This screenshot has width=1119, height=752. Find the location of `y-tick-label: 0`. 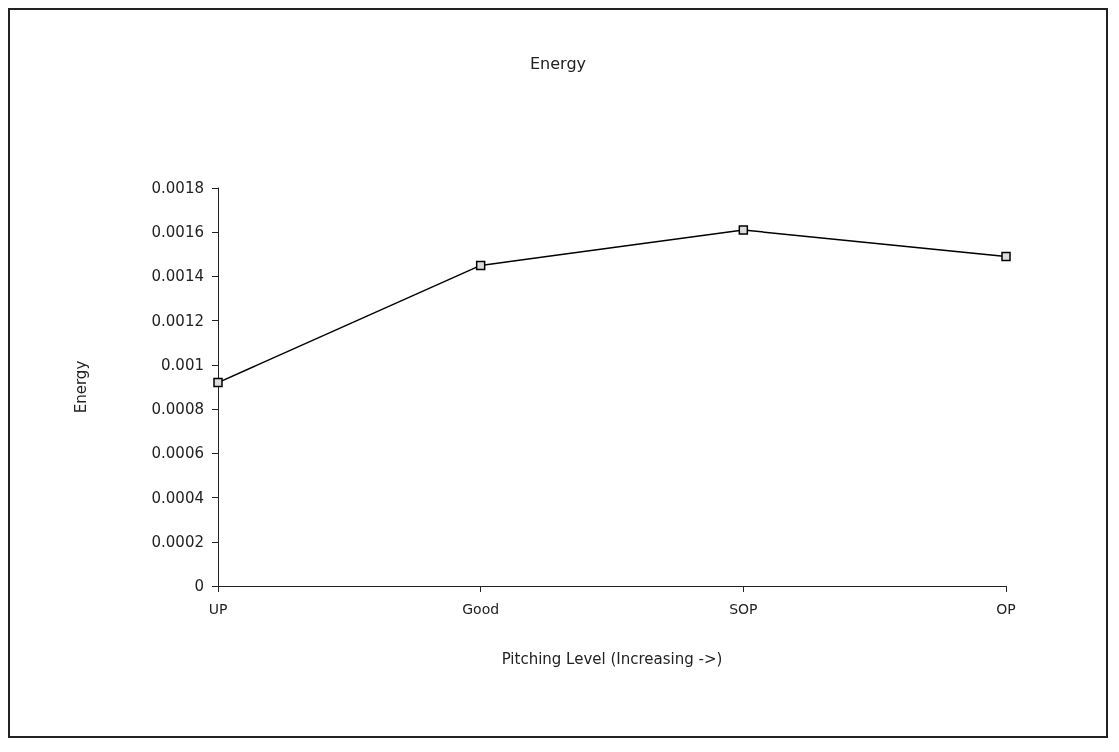

y-tick-label: 0 is located at coordinates (199, 586).